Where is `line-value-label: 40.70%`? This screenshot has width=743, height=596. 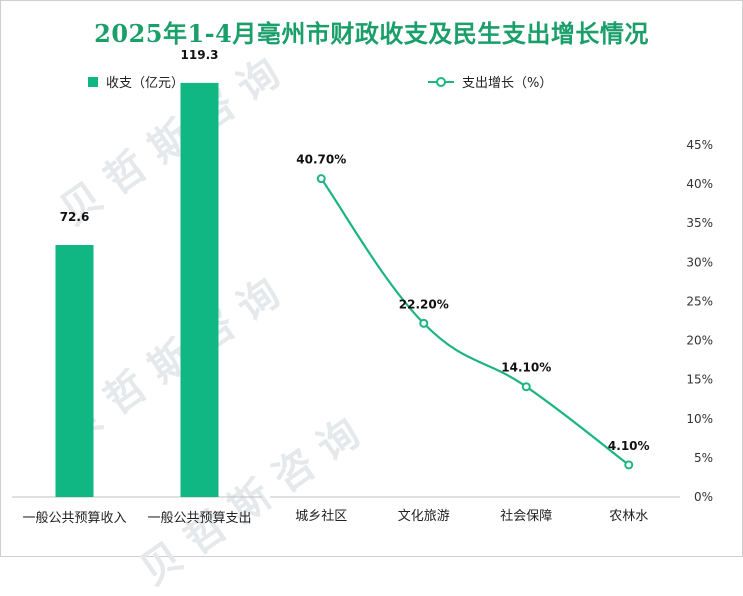 line-value-label: 40.70% is located at coordinates (321, 160).